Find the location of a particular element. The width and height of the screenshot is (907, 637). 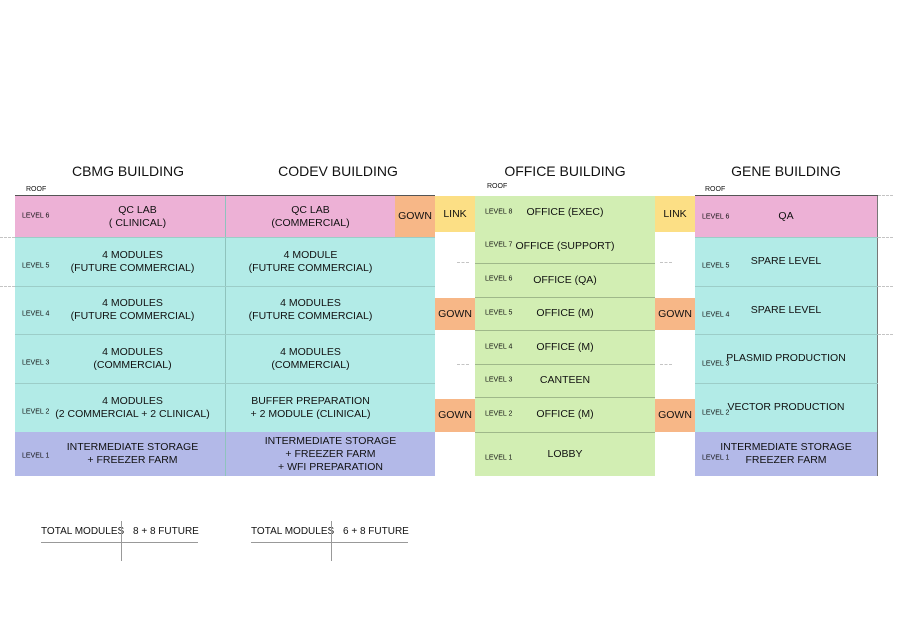

cbmg-level-4-cell: 4 MODULES (FUTURE COMMERCIAL) is located at coordinates (132, 309).